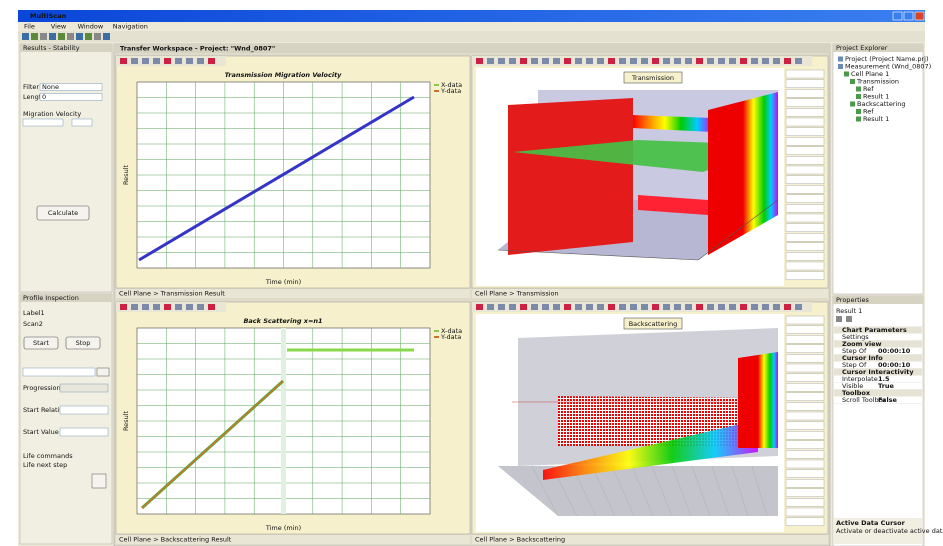  I want to click on menu-item: View, so click(59, 27).